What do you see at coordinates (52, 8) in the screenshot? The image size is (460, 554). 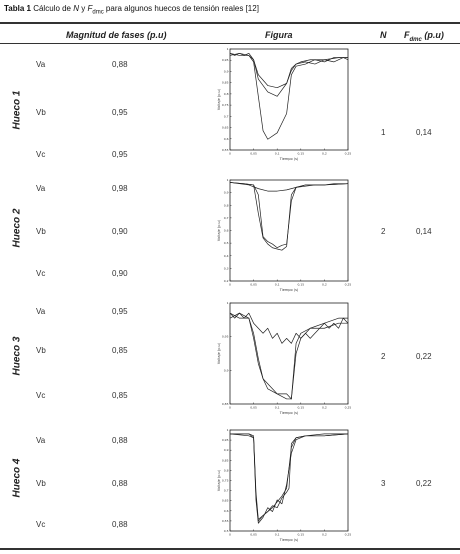 I see `caption-text: Cálculo de` at bounding box center [52, 8].